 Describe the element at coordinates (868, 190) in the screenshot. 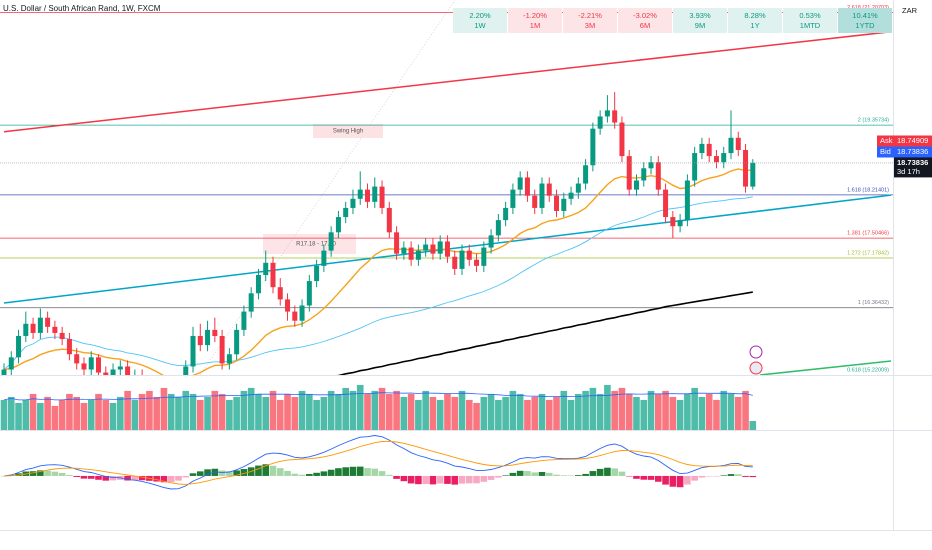

I see `fib-label: 1.618 (18.21401)` at that location.